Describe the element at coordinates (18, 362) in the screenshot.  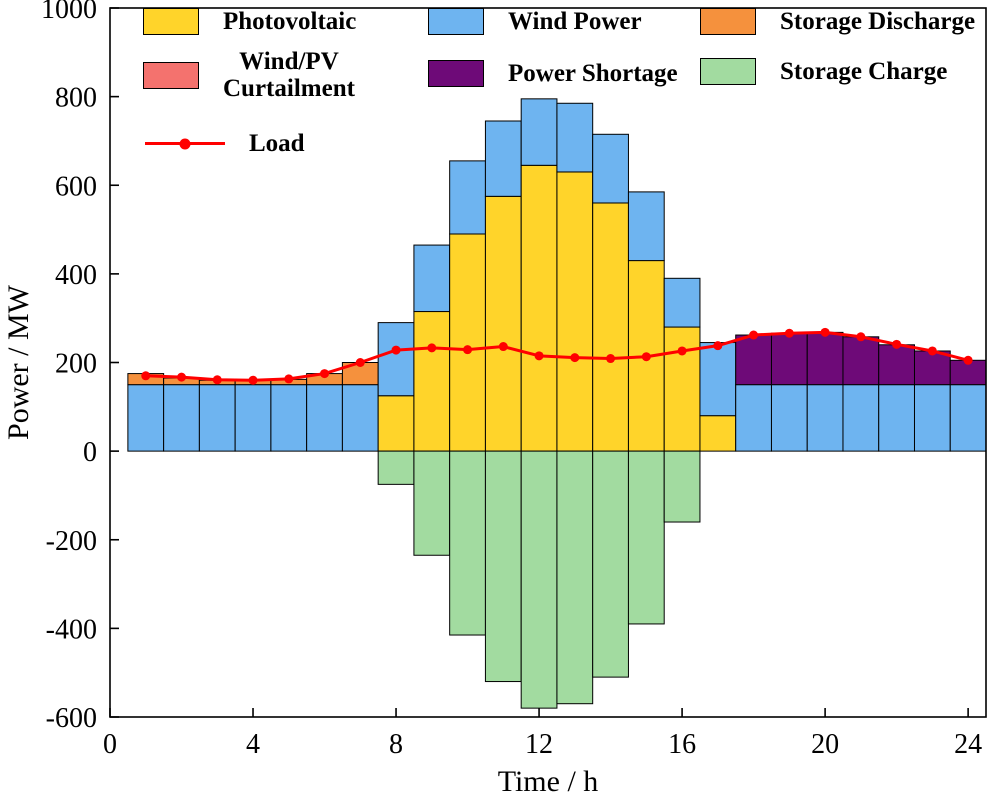
I see `y-axis-title: Power / MW` at that location.